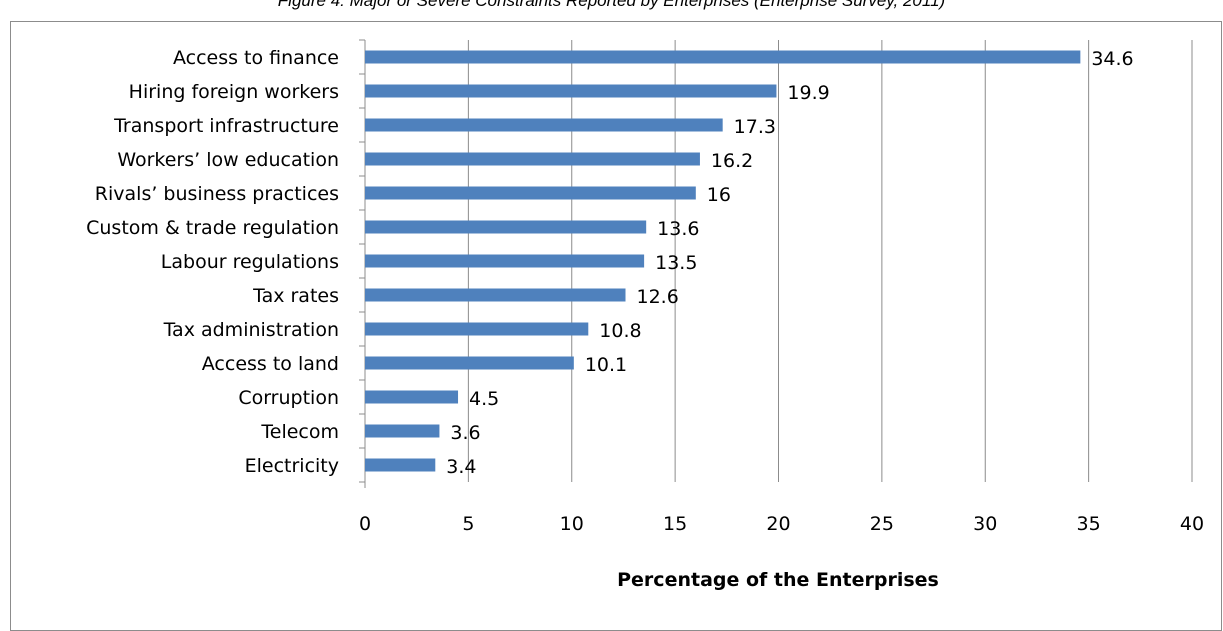 The image size is (1223, 631). What do you see at coordinates (288, 398) in the screenshot?
I see `category-label: Corruption` at bounding box center [288, 398].